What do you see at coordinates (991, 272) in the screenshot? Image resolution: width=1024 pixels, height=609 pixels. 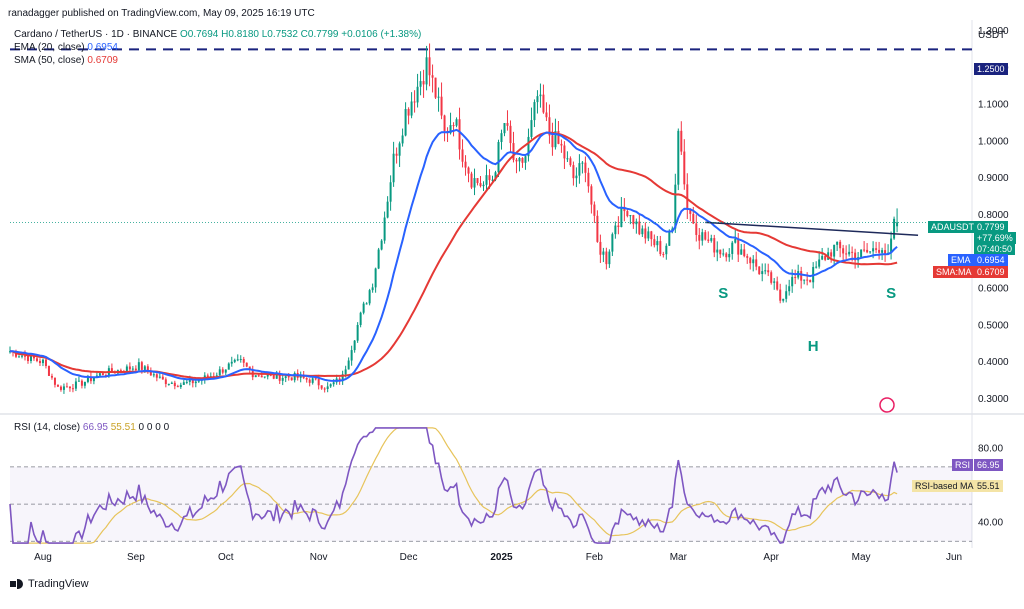 I see `sma-price-badge: 0.6709` at bounding box center [991, 272].